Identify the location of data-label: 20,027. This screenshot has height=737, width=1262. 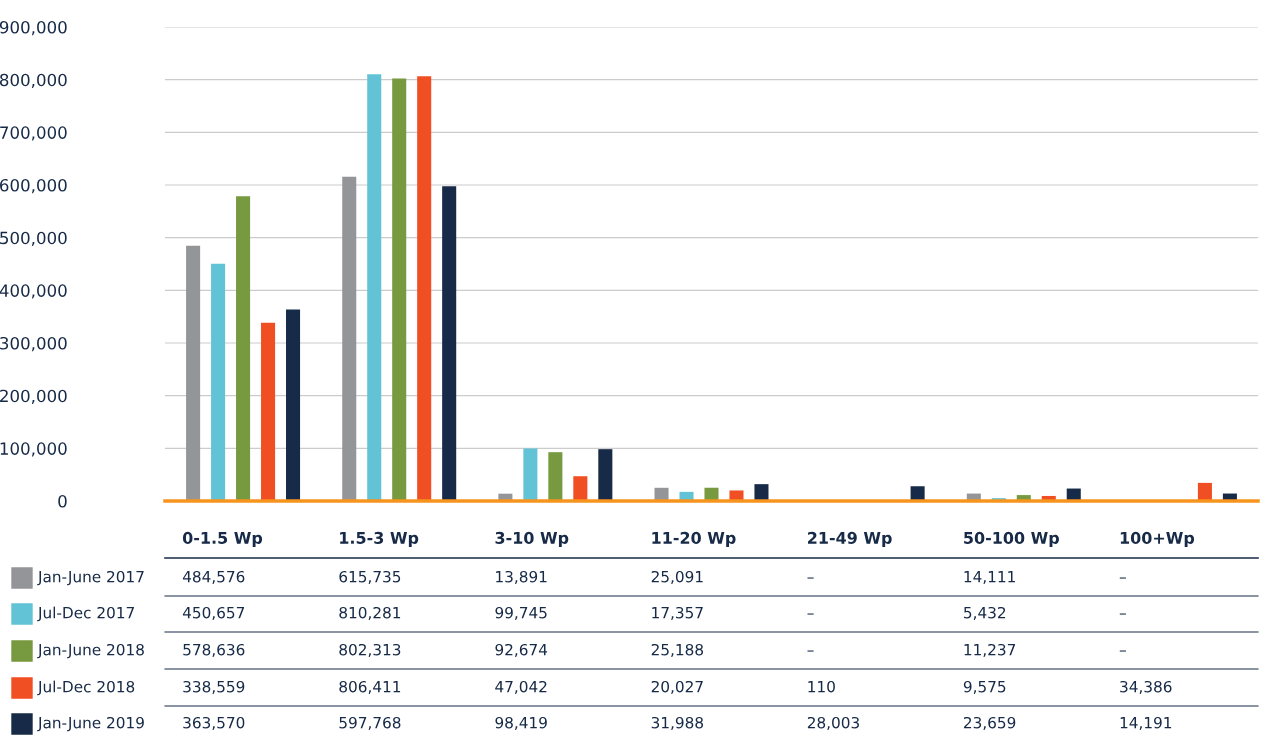
(677, 687).